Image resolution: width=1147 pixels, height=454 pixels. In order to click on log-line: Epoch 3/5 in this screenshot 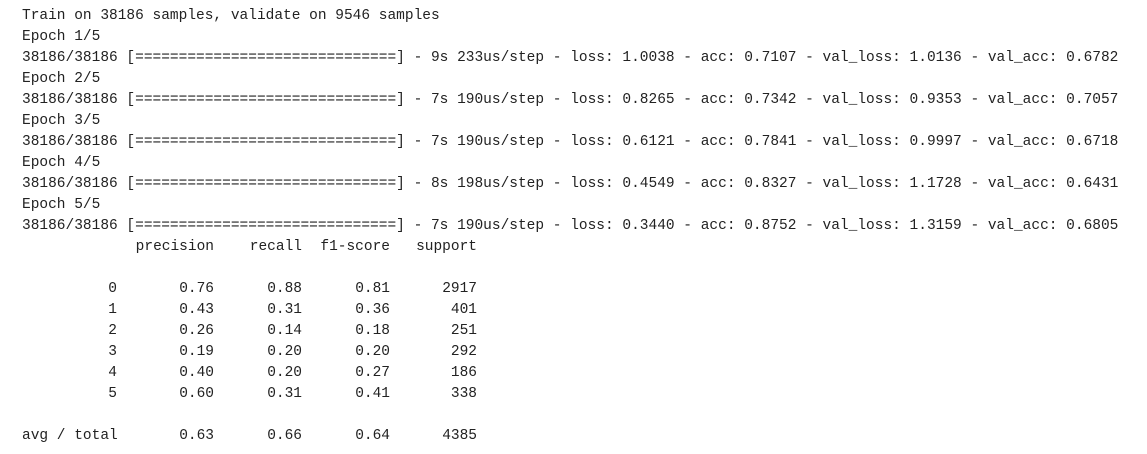, I will do `click(61, 120)`.